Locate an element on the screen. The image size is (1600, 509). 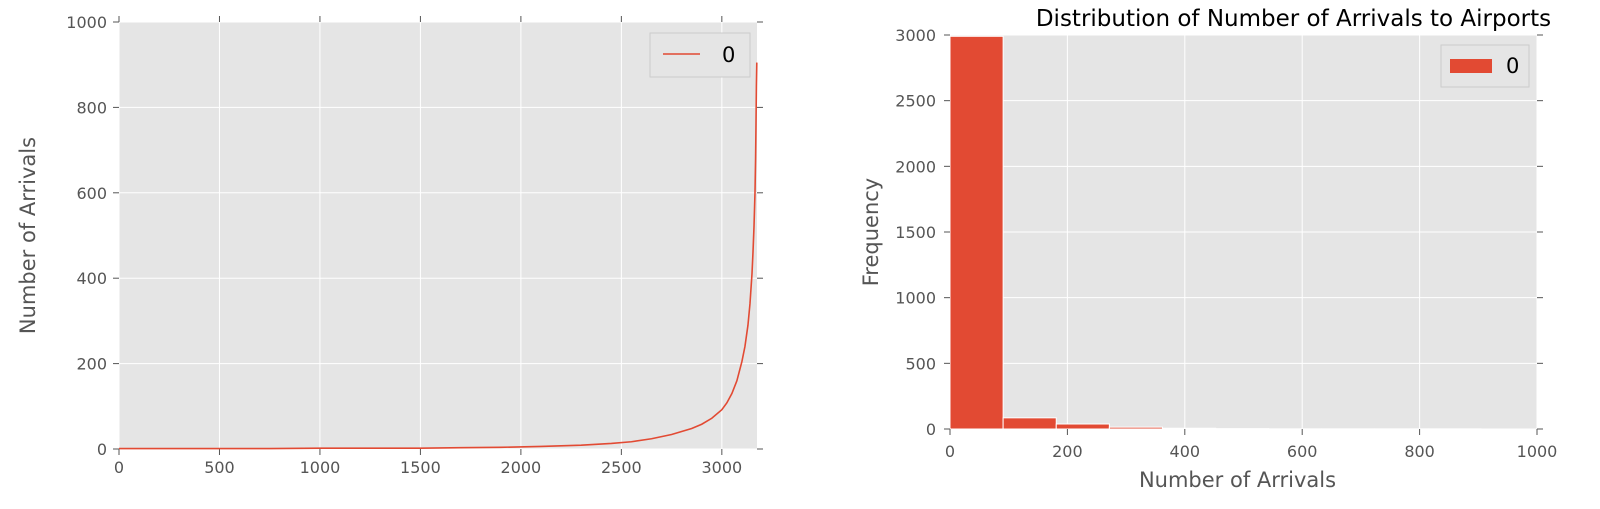
x-tick-label: 3000 is located at coordinates (721, 467).